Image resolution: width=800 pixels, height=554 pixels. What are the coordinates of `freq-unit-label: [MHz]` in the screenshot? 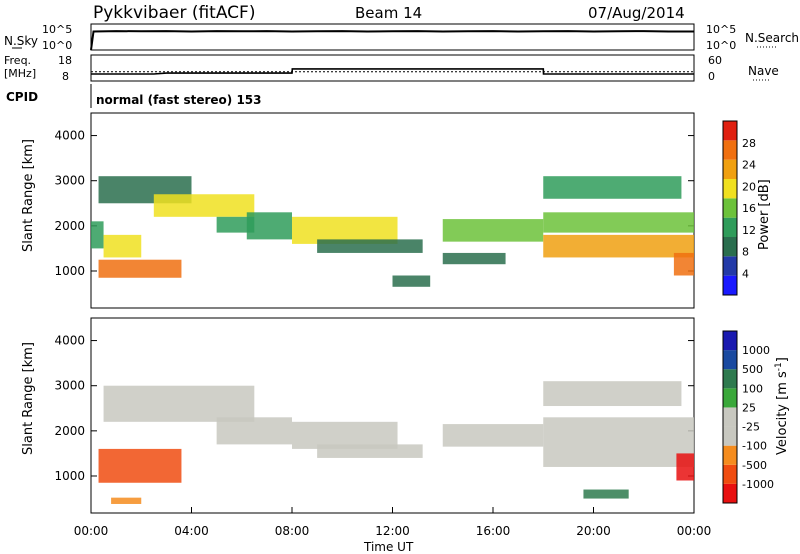 It's located at (20, 73).